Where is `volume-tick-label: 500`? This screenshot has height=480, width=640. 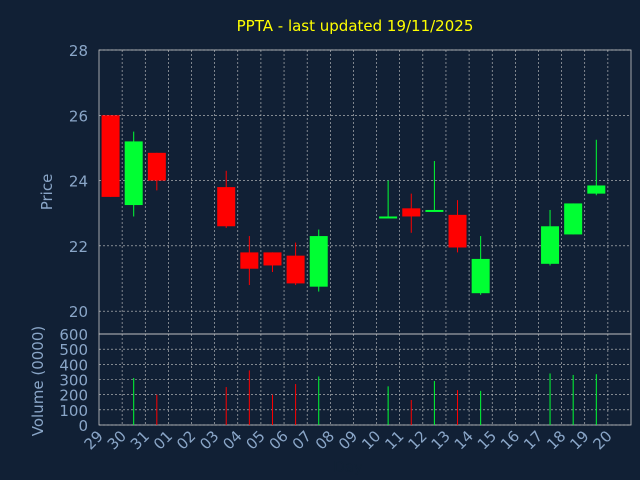
volume-tick-label: 500 is located at coordinates (73, 350).